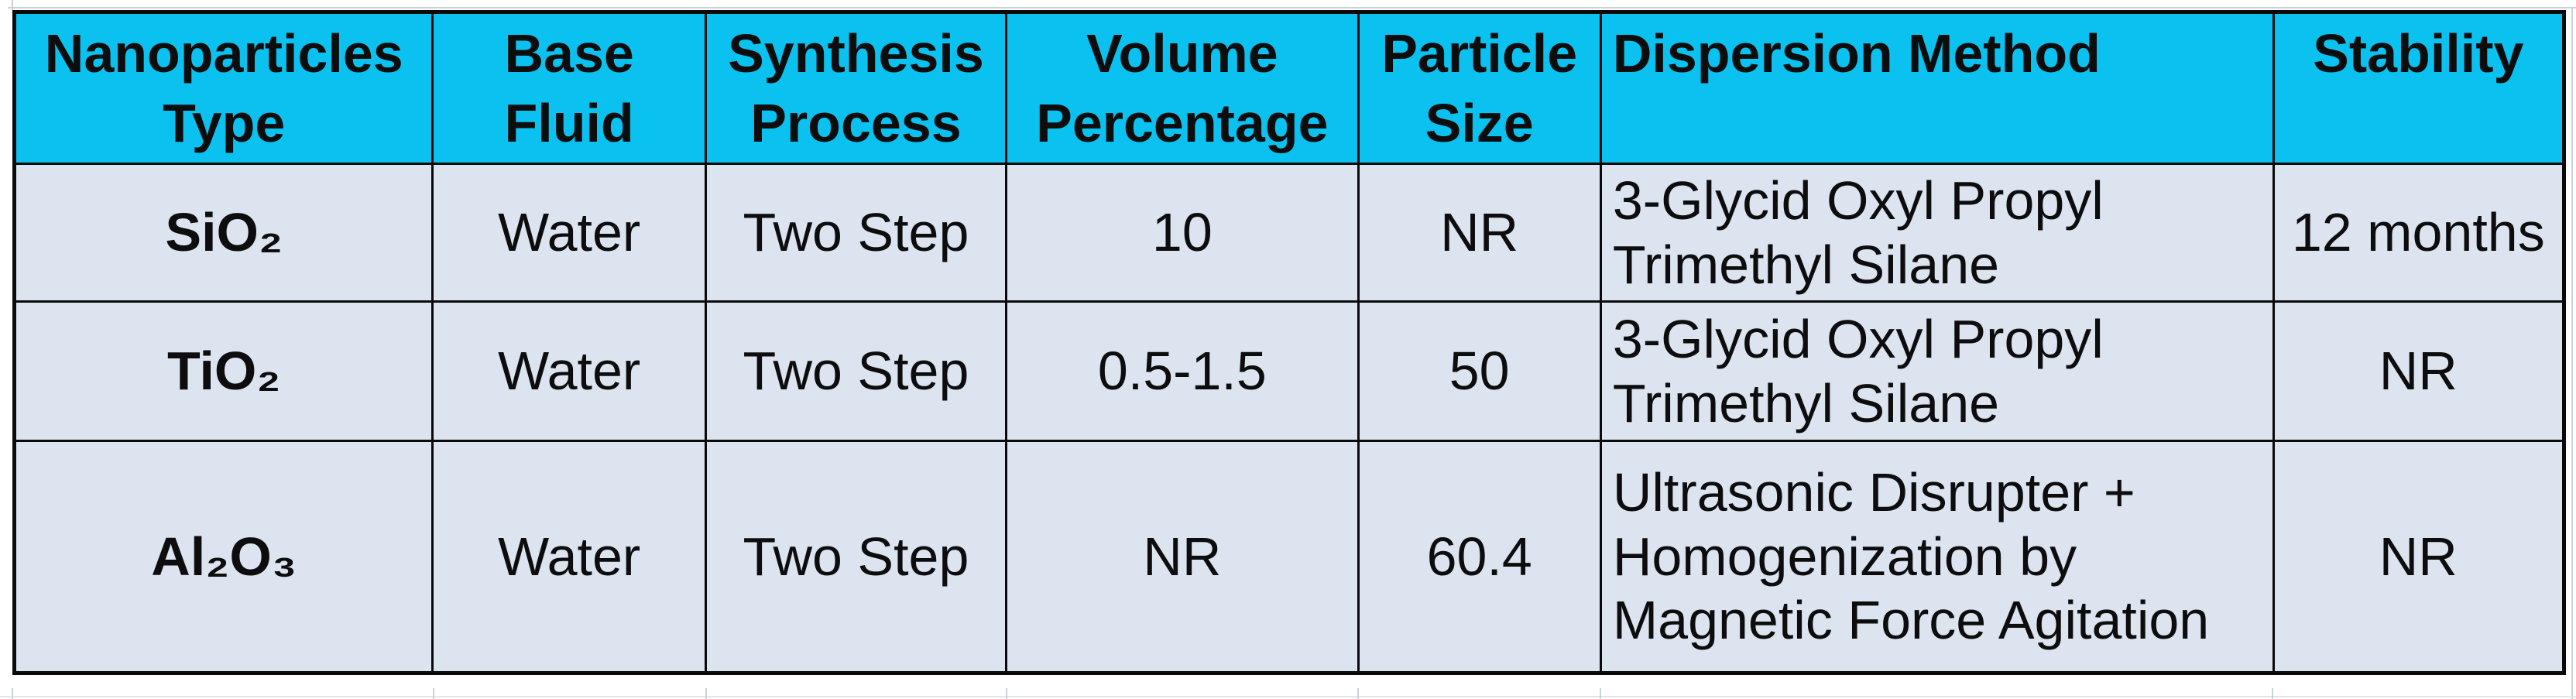  I want to click on cell-particle-size: NR, so click(1479, 233).